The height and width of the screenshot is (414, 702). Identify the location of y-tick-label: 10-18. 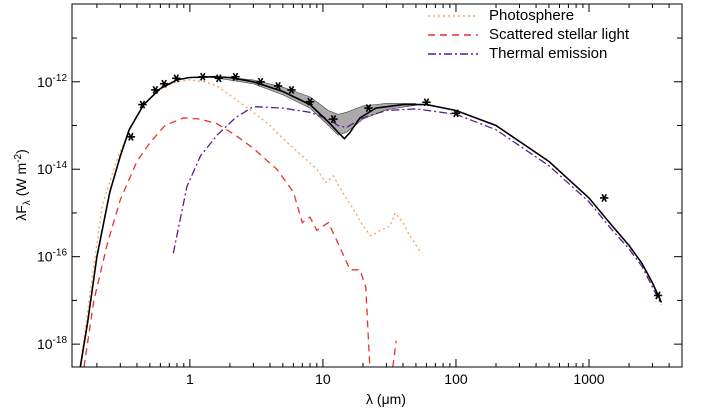
(52, 343).